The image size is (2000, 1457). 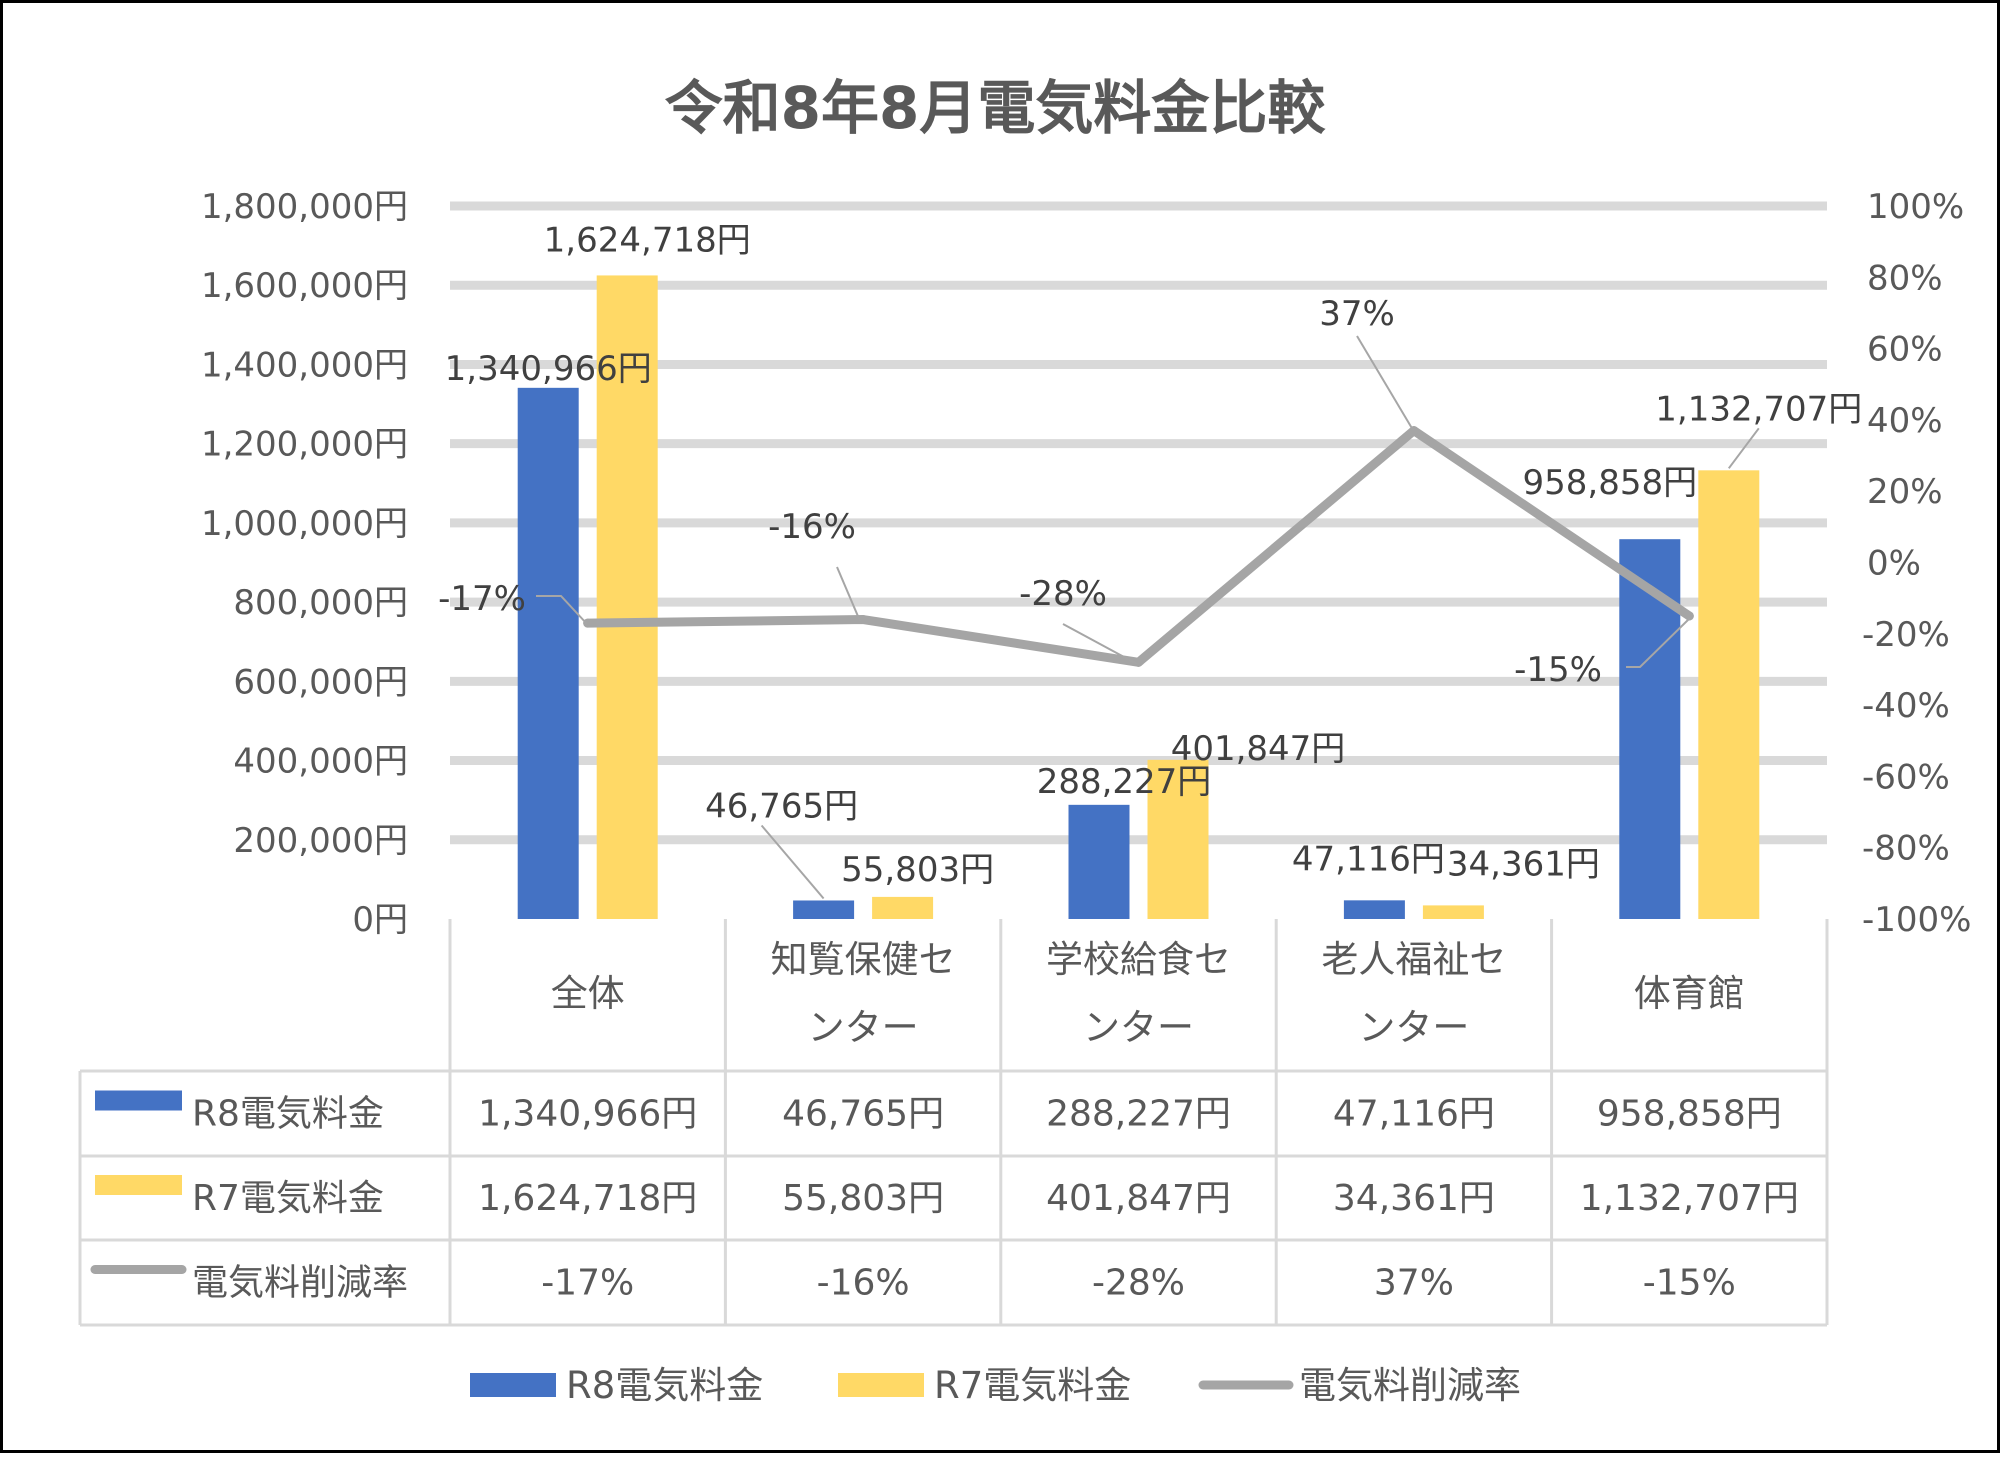 What do you see at coordinates (288, 1114) in the screenshot?
I see `table-series-name: R8電気料金` at bounding box center [288, 1114].